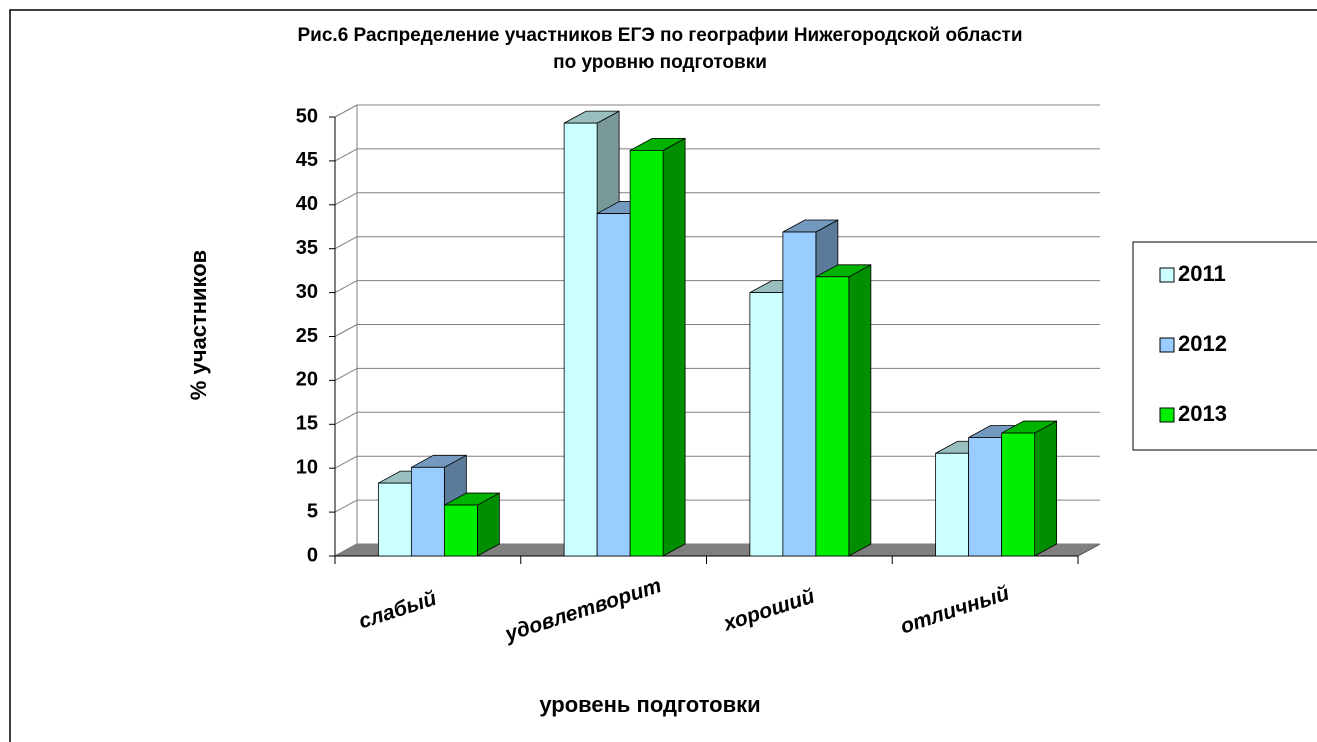  What do you see at coordinates (307, 424) in the screenshot?
I see `y-tick-label: 15` at bounding box center [307, 424].